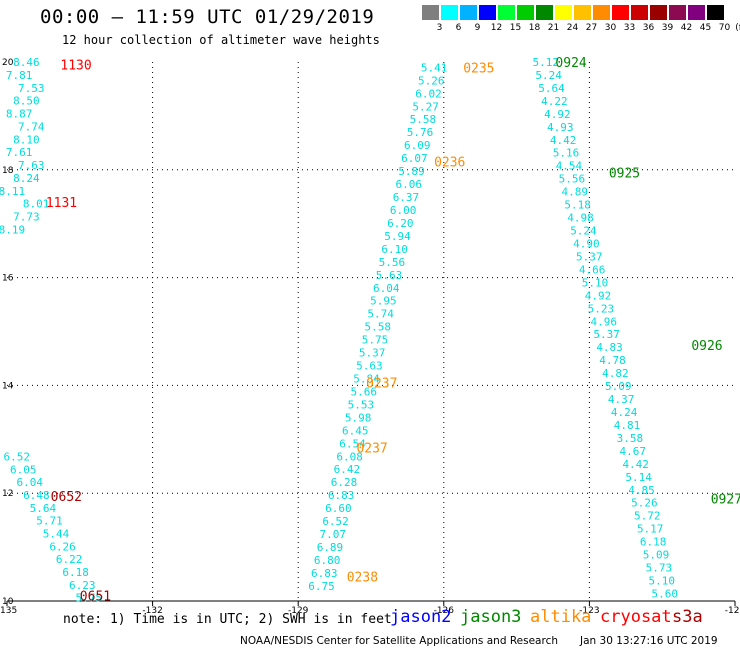 The image size is (740, 650). I want to click on pass-time-label: 1130, so click(75, 66).